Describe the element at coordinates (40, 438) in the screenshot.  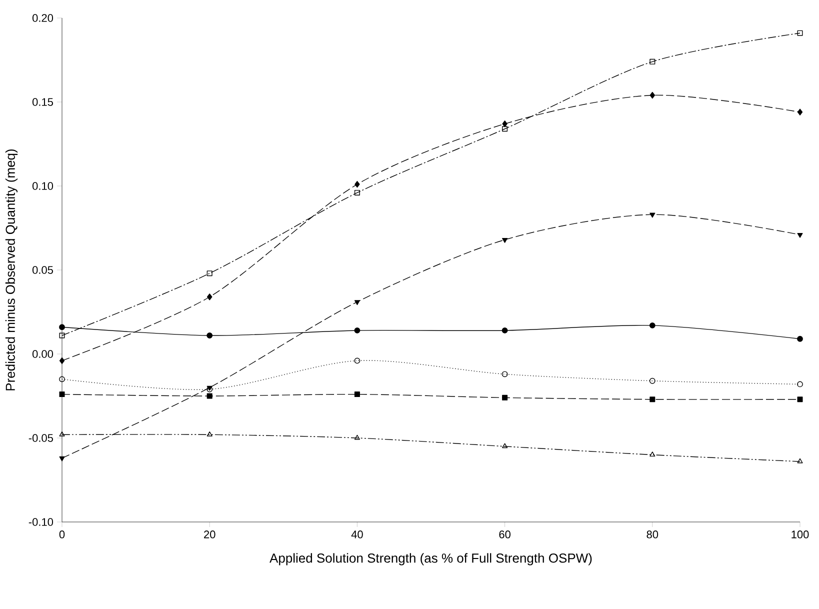
I see `y-tick-label: -0.05` at that location.